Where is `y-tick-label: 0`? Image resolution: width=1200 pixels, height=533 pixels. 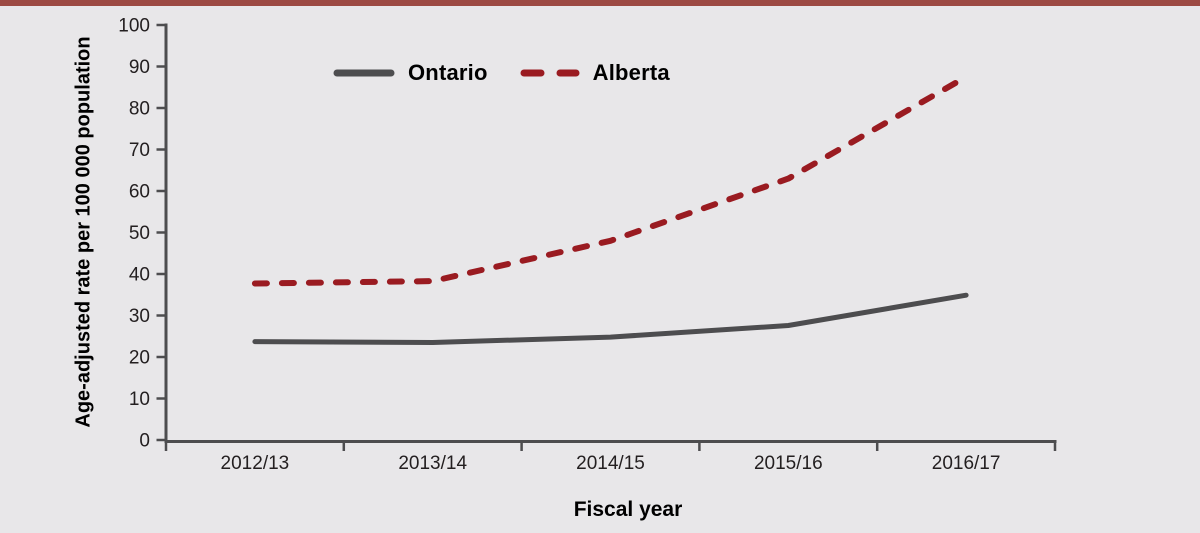 y-tick-label: 0 is located at coordinates (144, 441).